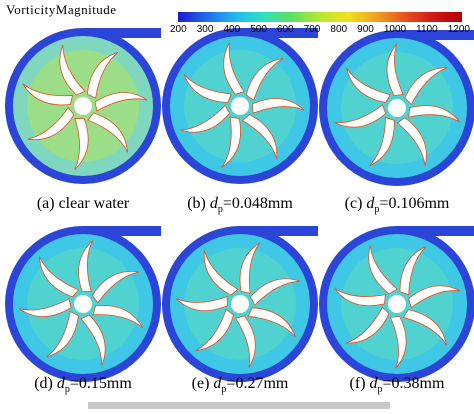 The image size is (474, 414). I want to click on legend-tick-label: 1000, so click(395, 29).